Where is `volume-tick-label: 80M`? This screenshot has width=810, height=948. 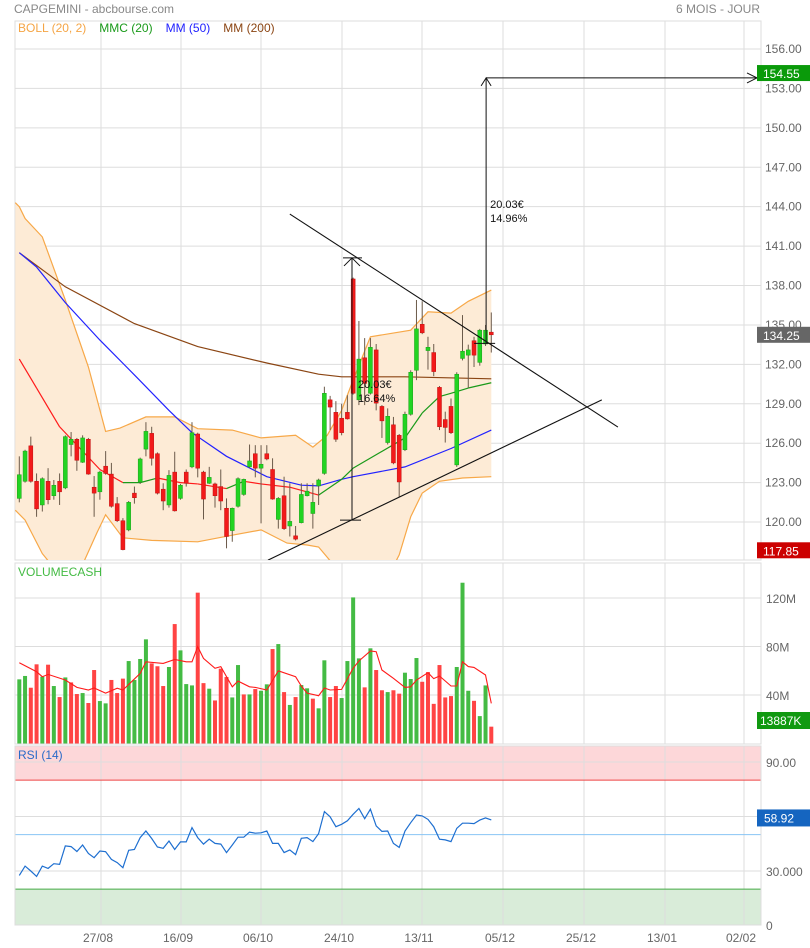 volume-tick-label: 80M is located at coordinates (777, 648).